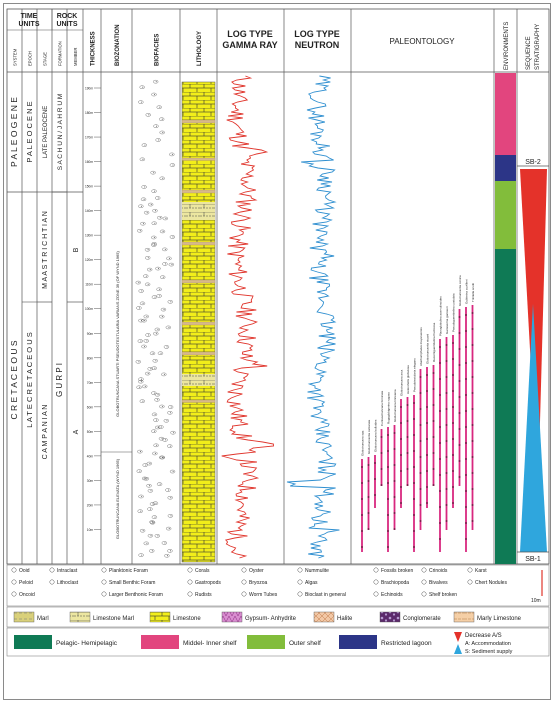 Image resolution: width=554 pixels, height=706 pixels. Describe the element at coordinates (505, 168) in the screenshot. I see `env-restricted-lagoon` at that location.